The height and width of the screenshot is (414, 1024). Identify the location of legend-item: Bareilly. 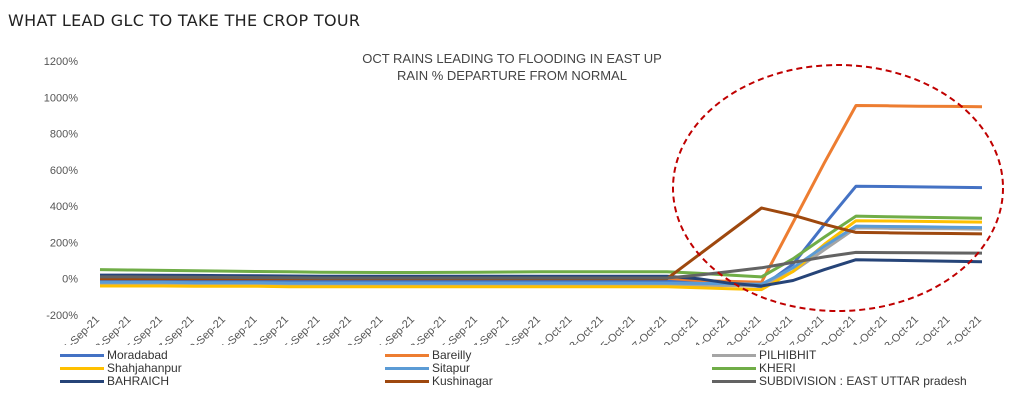
(428, 355).